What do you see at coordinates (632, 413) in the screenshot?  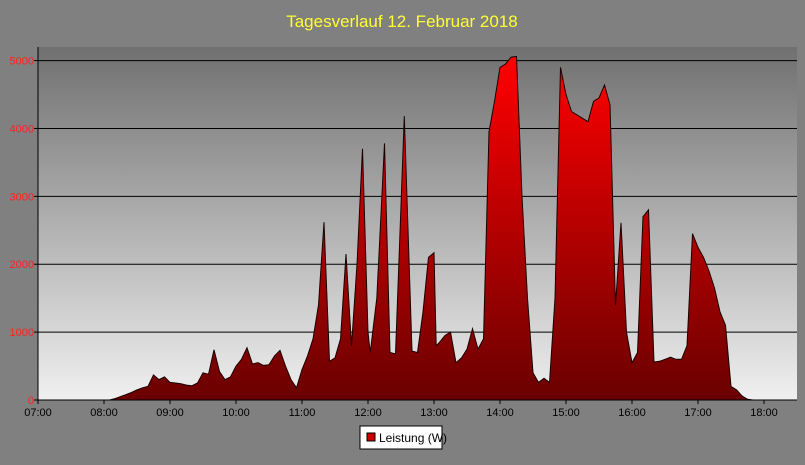 I see `x-tick-label-16:00: 16:00` at bounding box center [632, 413].